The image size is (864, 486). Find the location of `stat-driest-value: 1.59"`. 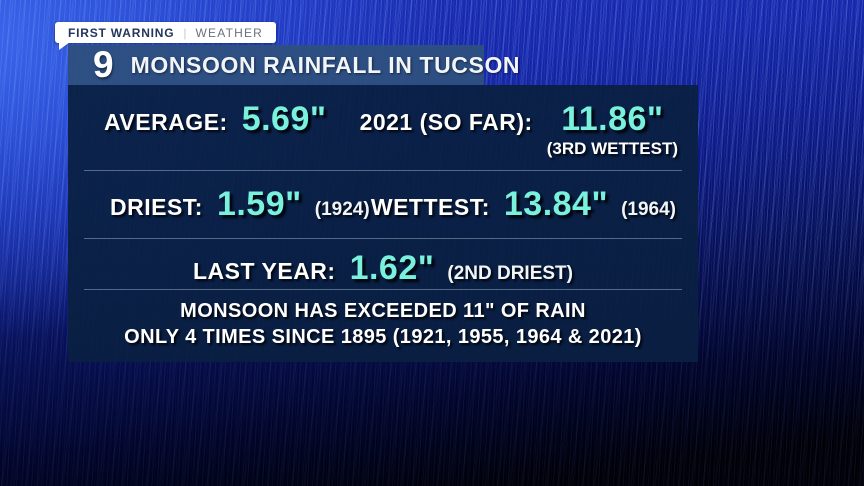

stat-driest-value: 1.59" is located at coordinates (259, 204).